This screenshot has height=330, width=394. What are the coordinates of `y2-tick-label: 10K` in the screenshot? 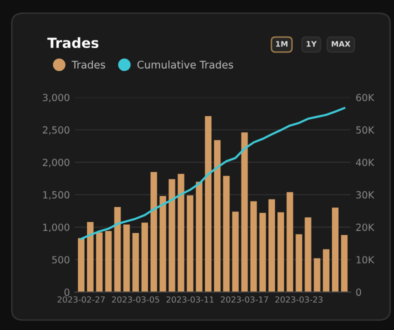 It's located at (365, 260).